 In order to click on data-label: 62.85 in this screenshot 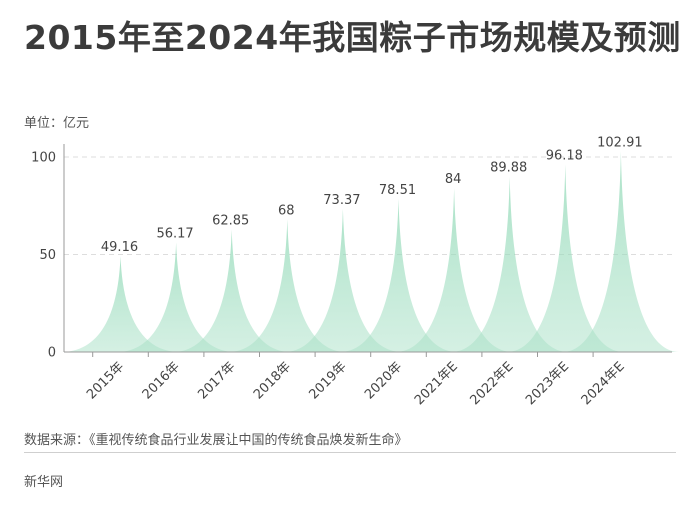, I will do `click(230, 220)`.